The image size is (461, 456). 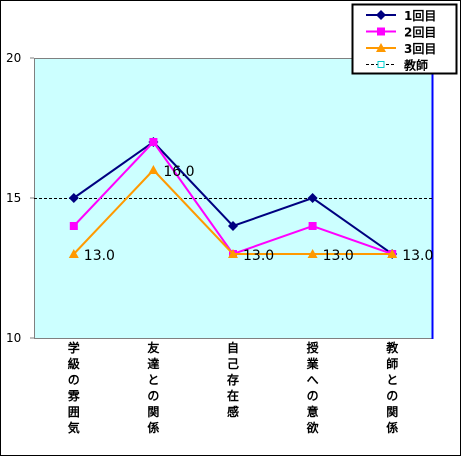 I want to click on y-tick-label: 15, so click(x=13, y=198).